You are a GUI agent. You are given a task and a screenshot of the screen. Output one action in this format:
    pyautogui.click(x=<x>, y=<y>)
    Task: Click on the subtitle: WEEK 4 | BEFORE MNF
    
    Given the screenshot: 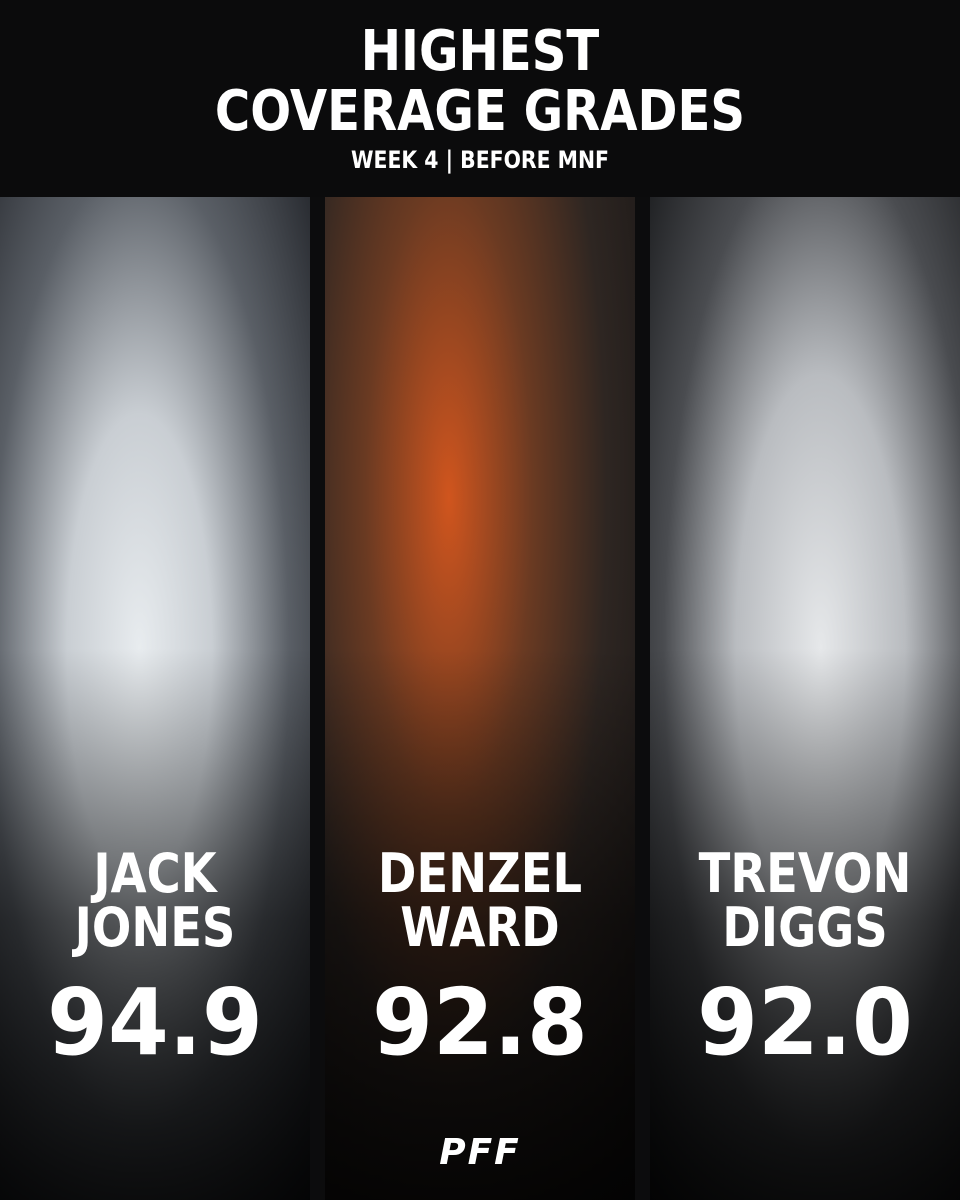 What is the action you would take?
    pyautogui.click(x=480, y=160)
    